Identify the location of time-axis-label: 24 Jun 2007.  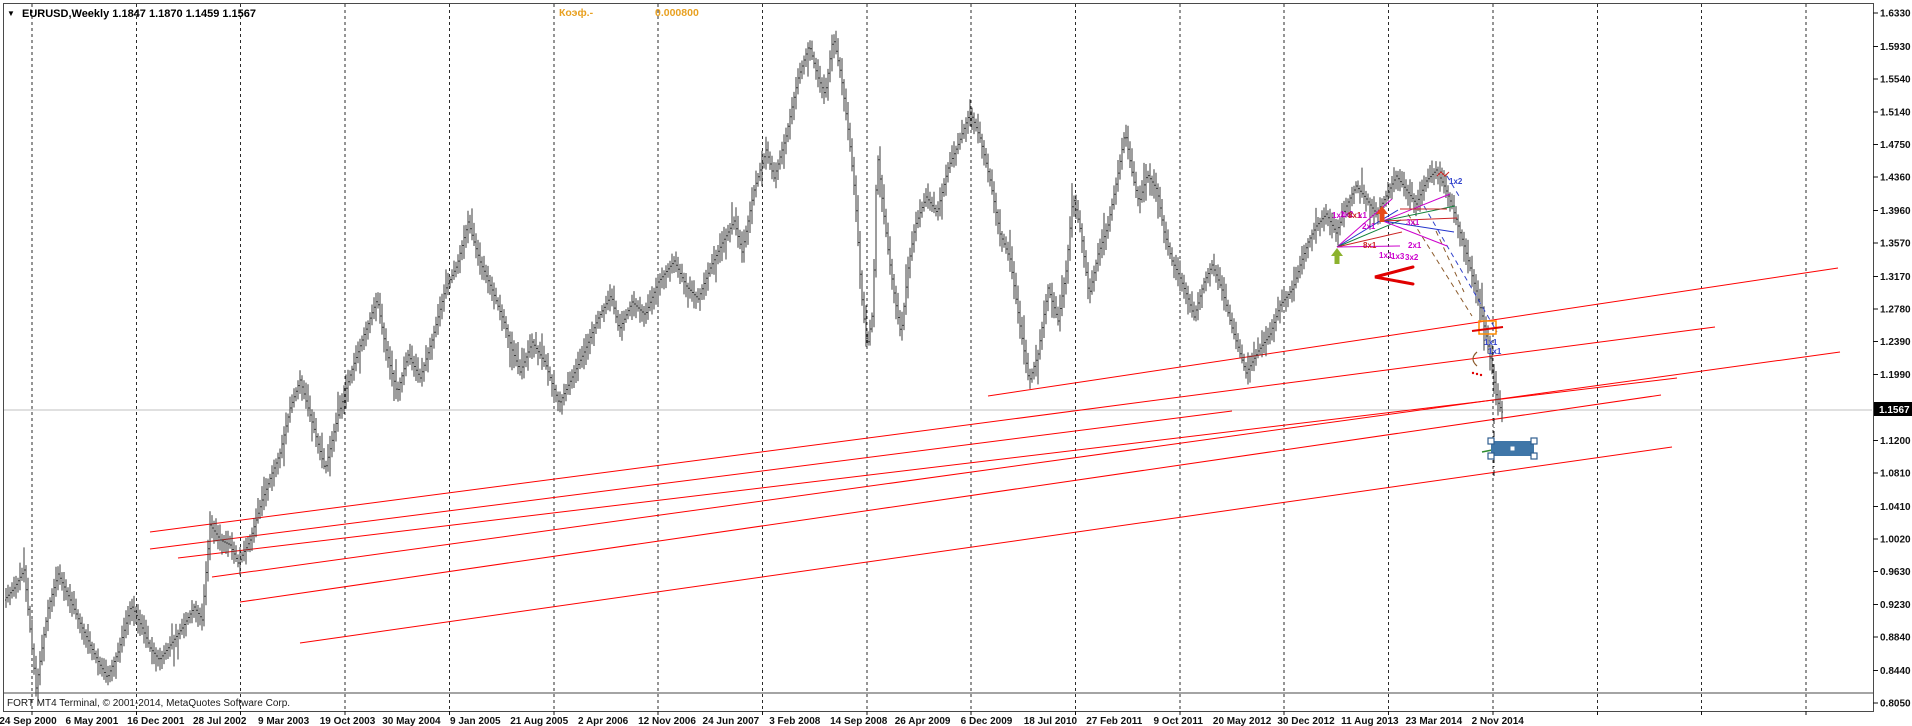
(731, 721).